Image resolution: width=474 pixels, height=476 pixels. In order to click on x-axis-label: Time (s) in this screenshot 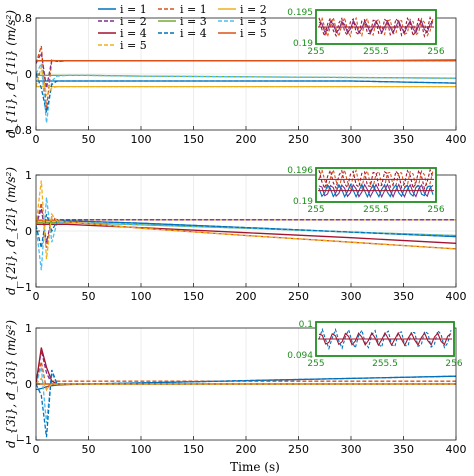, I will do `click(255, 467)`.